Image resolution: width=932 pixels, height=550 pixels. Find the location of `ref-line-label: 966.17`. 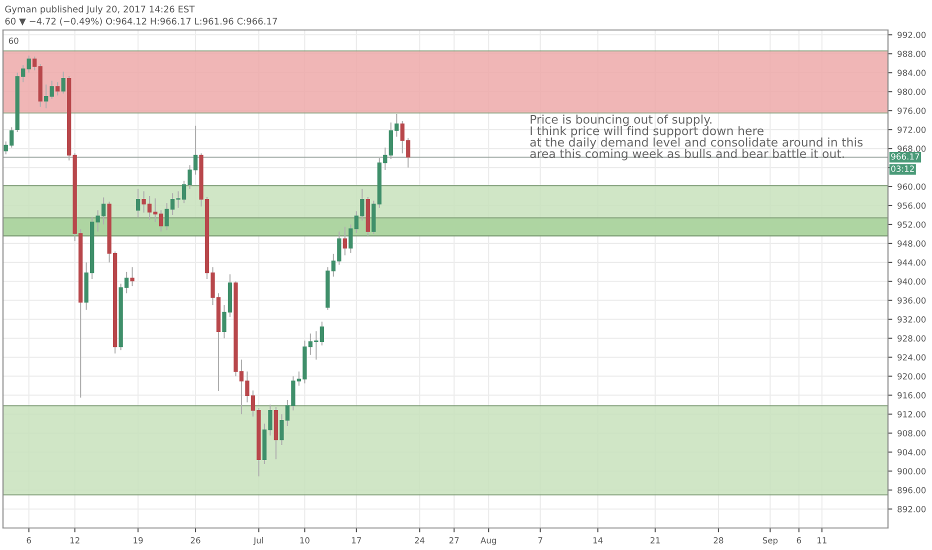

ref-line-label: 966.17 is located at coordinates (905, 156).